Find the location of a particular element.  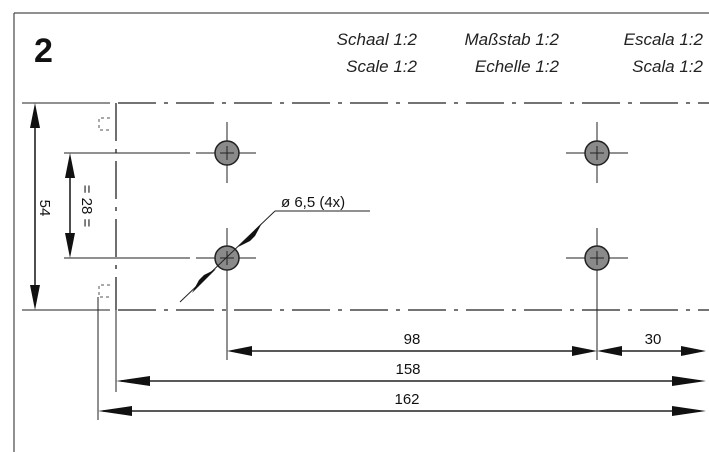

dimension-label-30: 30 is located at coordinates (653, 339).